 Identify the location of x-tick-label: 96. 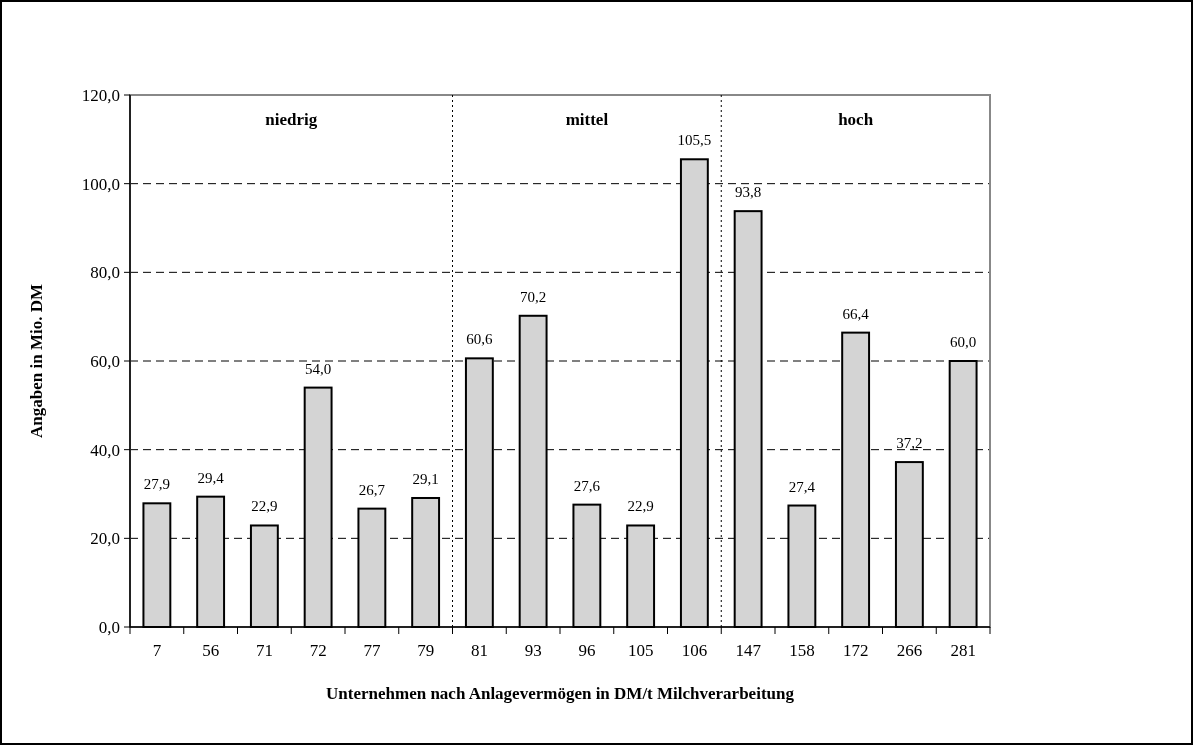
(587, 650).